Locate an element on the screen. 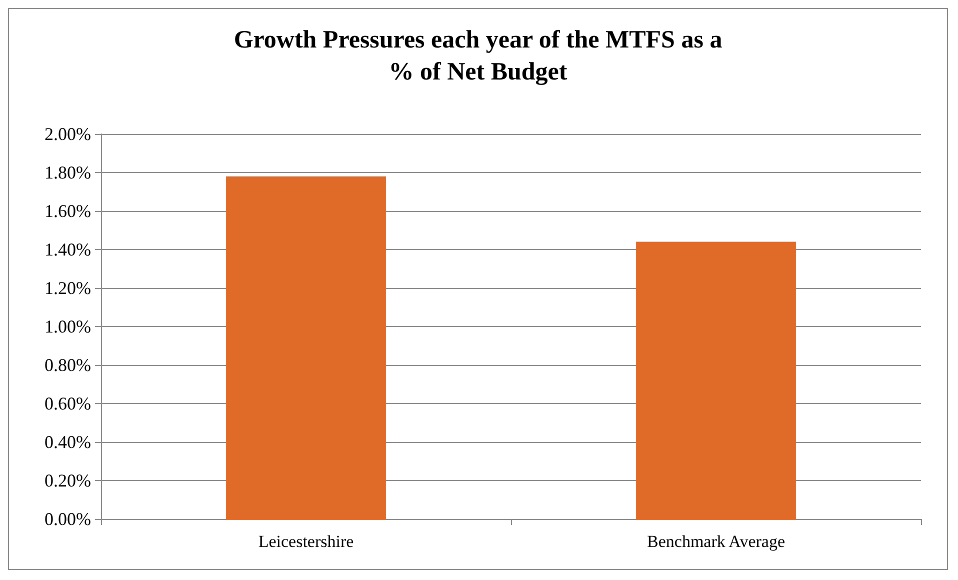 The image size is (958, 580). y-tick-label: 0.00% is located at coordinates (67, 519).